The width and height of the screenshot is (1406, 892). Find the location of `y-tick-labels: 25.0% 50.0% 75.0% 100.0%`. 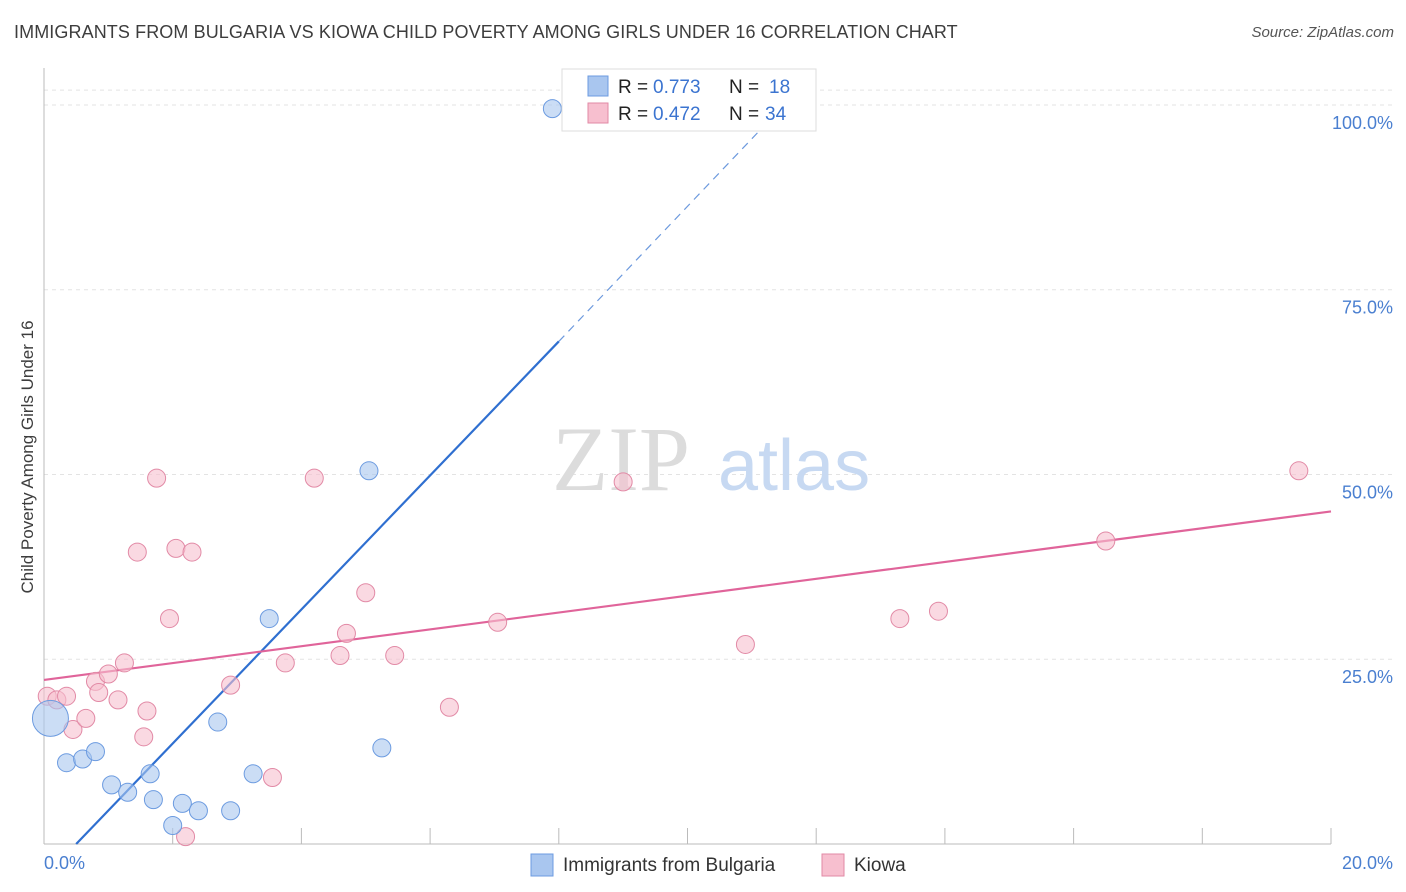

y-tick-labels: 25.0% 50.0% 75.0% 100.0% is located at coordinates (1362, 400).